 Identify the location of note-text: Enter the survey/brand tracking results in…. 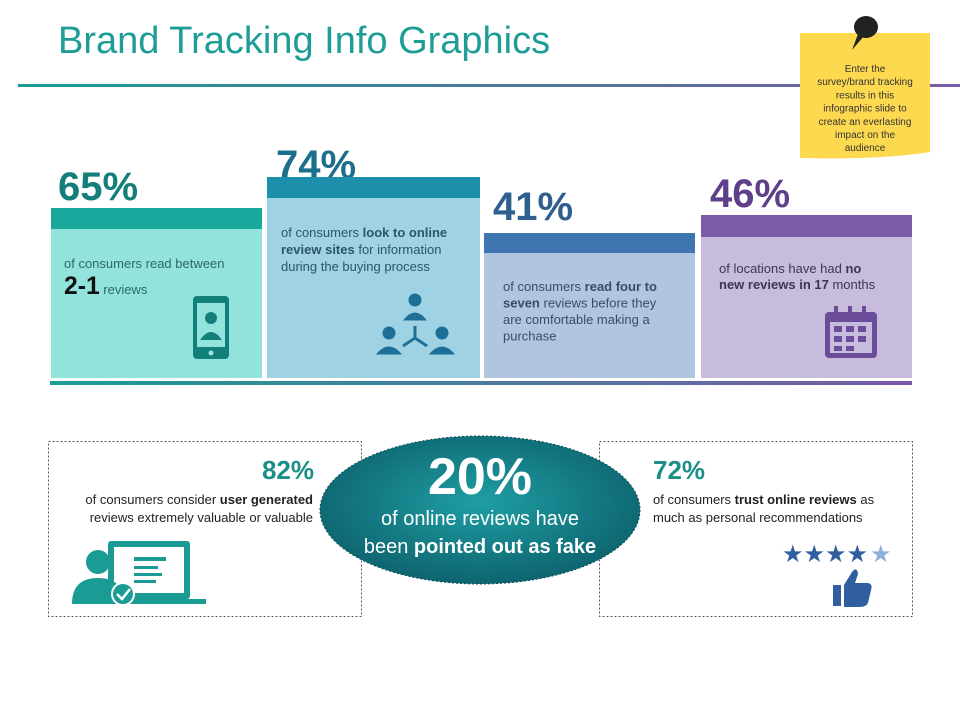
(865, 109).